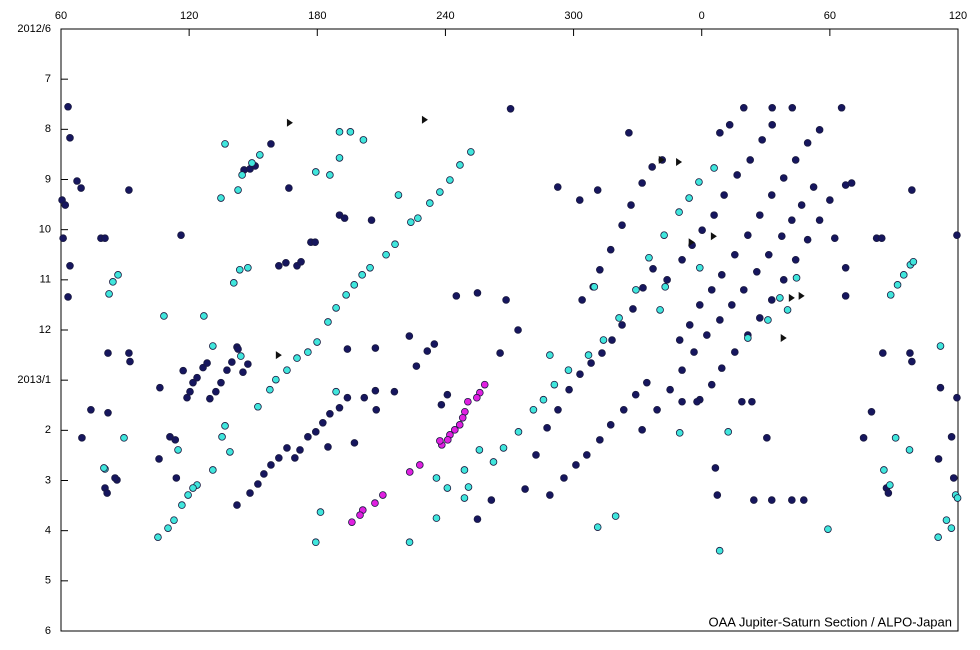 The height and width of the screenshot is (650, 980). I want to click on y-tick-label: 3, so click(48, 480).